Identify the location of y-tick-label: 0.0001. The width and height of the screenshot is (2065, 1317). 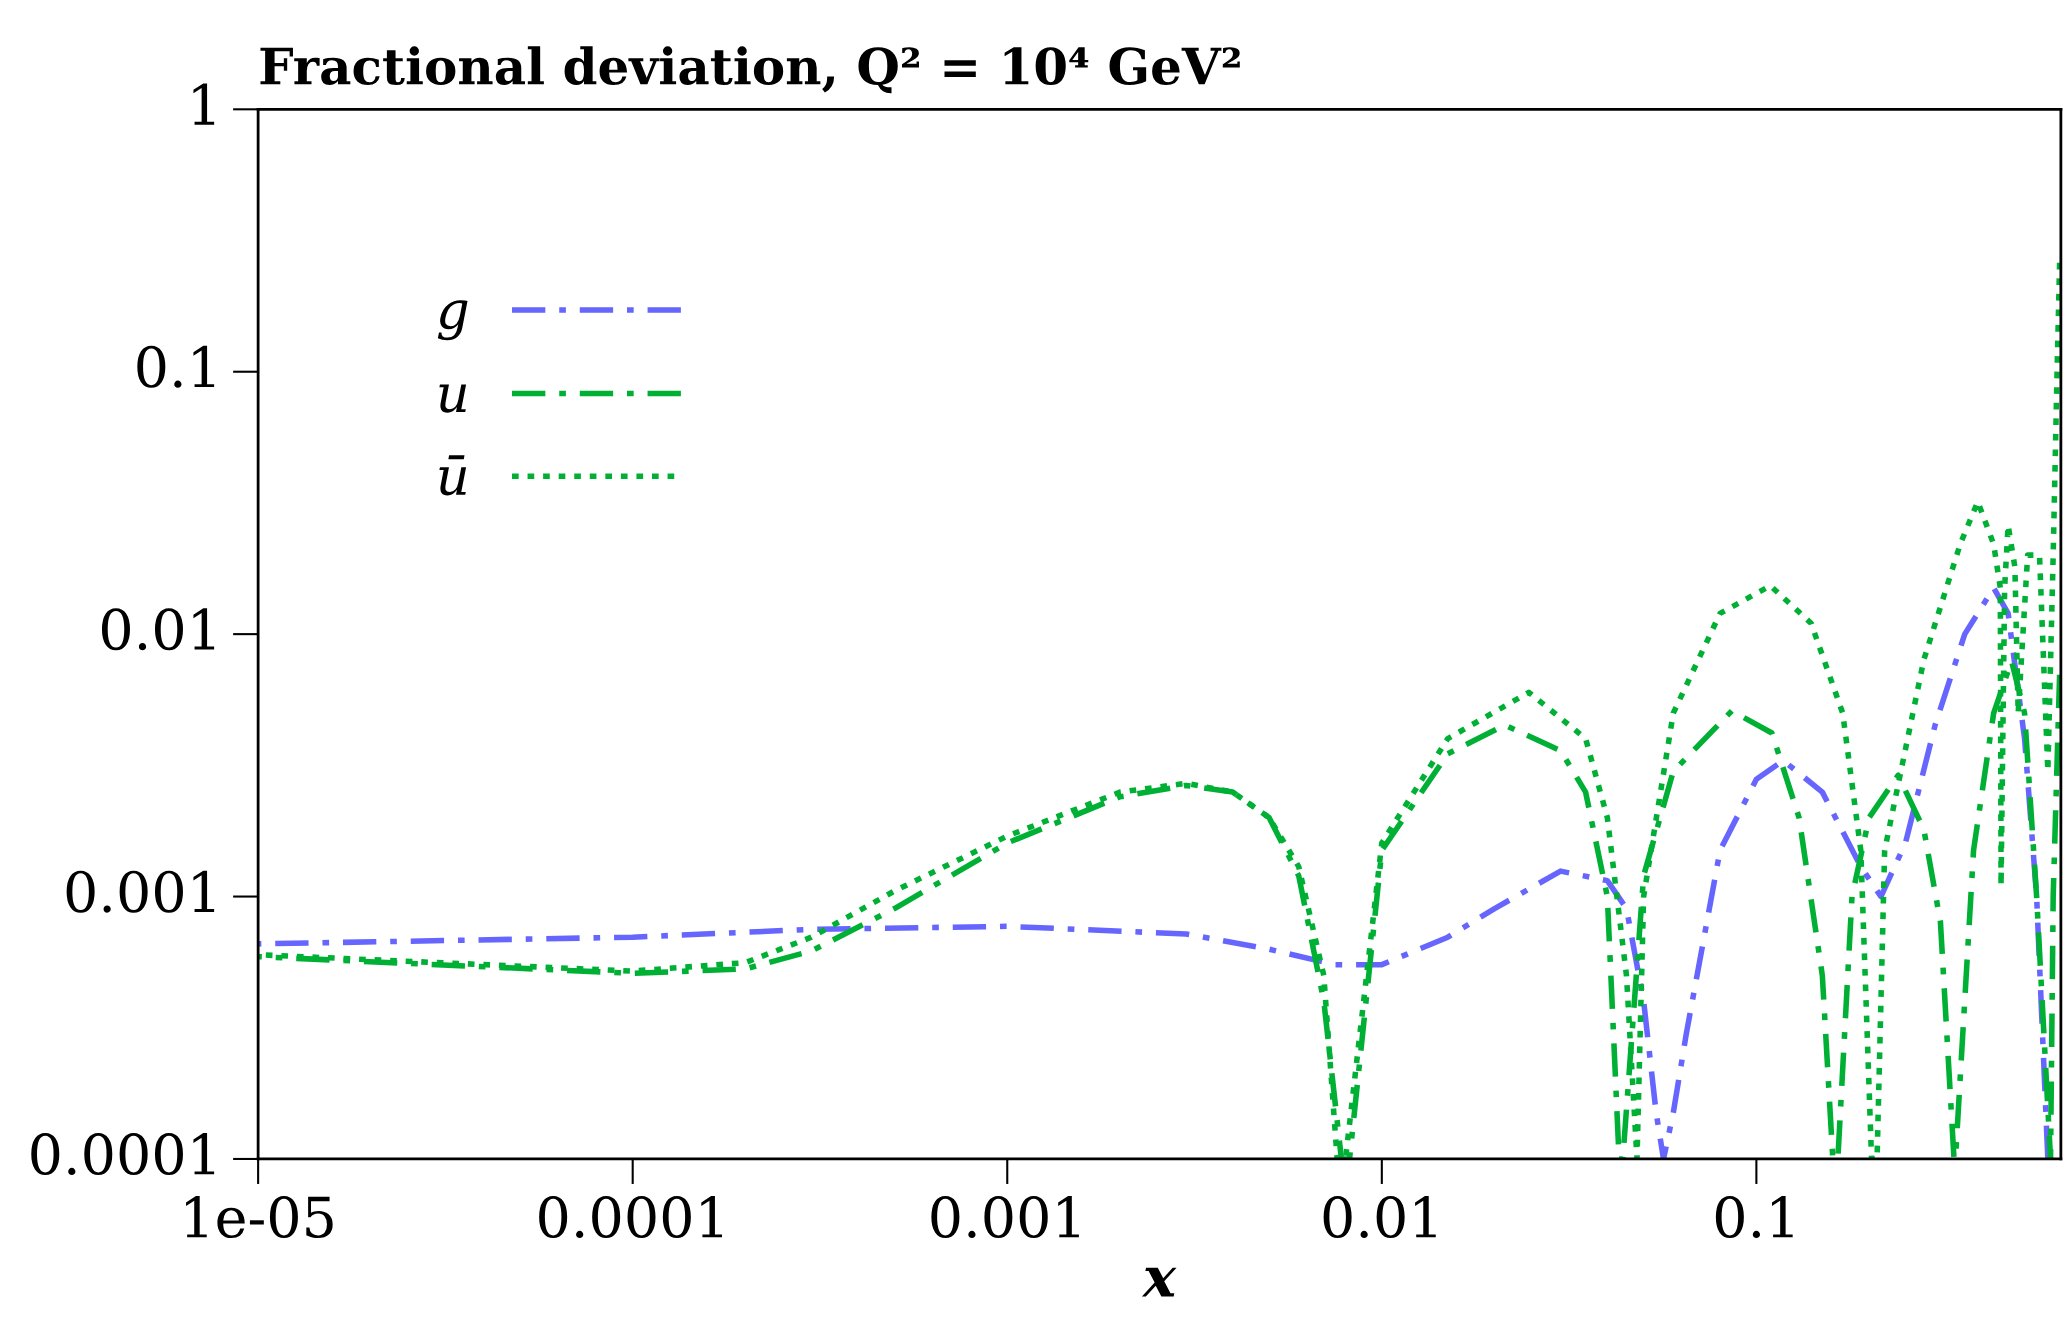
(123, 1154).